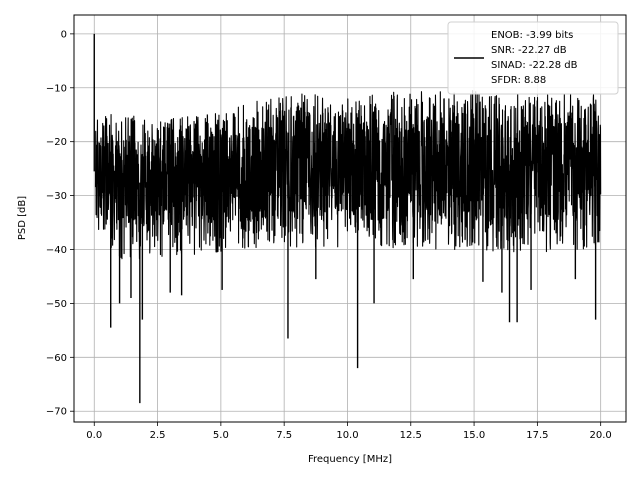 The height and width of the screenshot is (484, 640). What do you see at coordinates (537, 435) in the screenshot?
I see `x-tick-label: 17.5` at bounding box center [537, 435].